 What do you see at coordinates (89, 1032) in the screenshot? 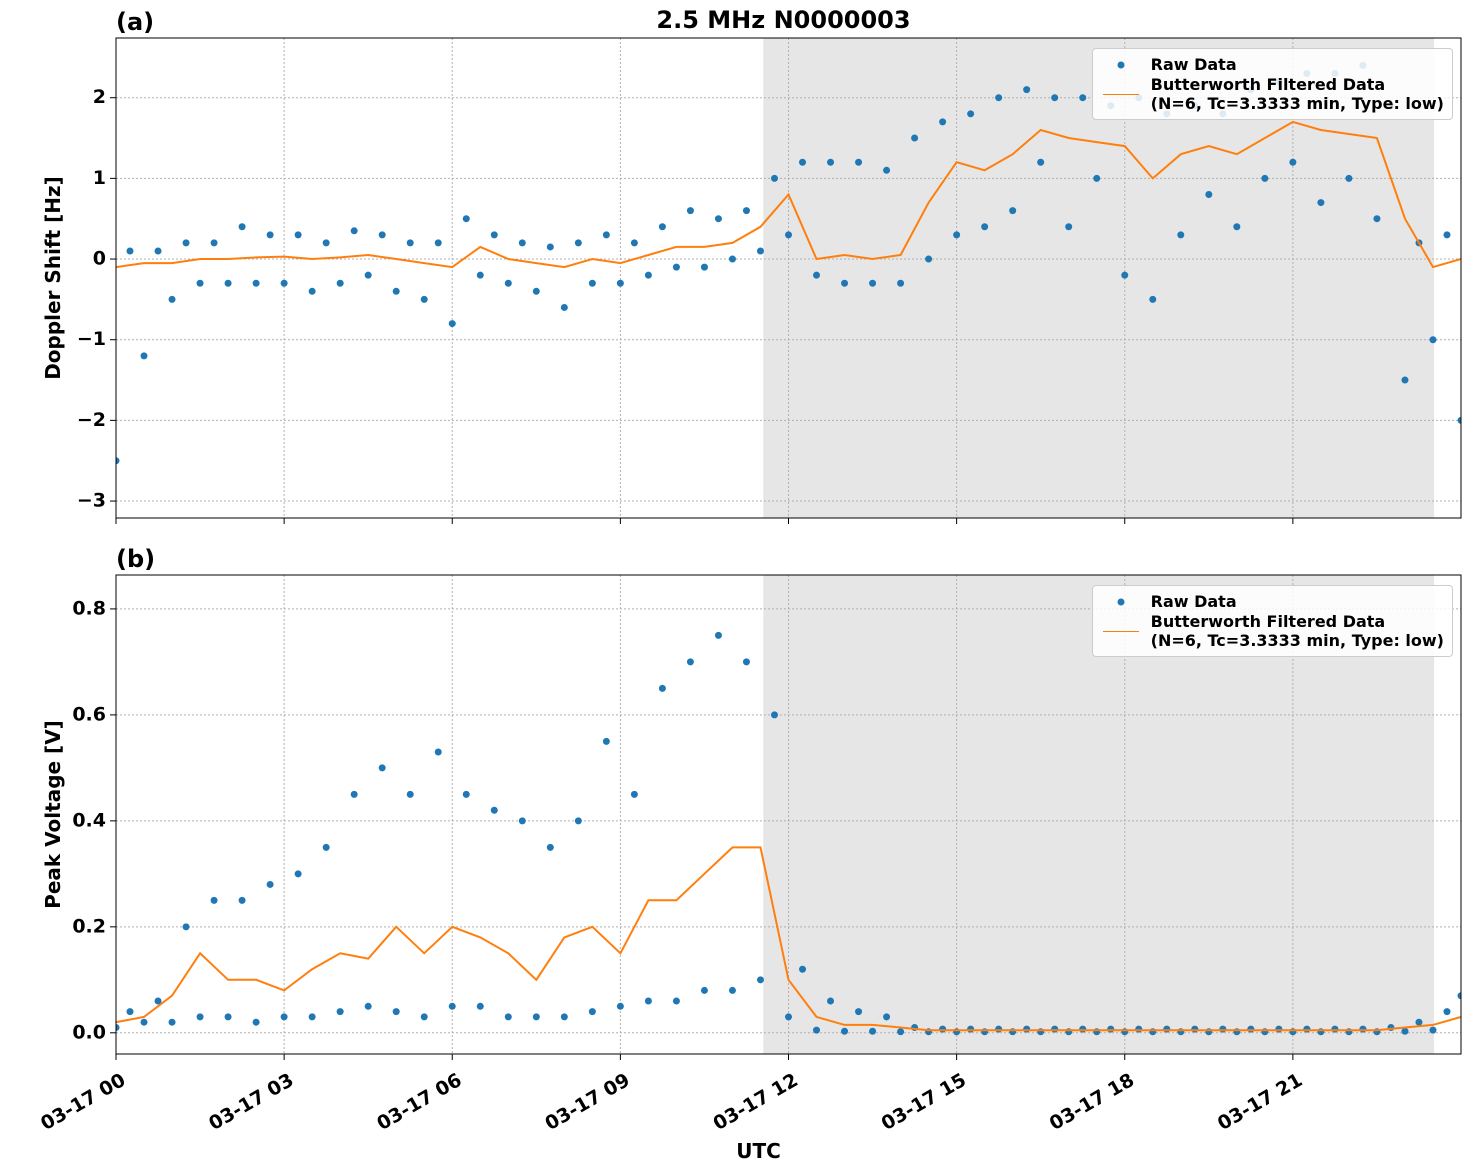
I see `y-tick-label: 0.0` at bounding box center [89, 1032].